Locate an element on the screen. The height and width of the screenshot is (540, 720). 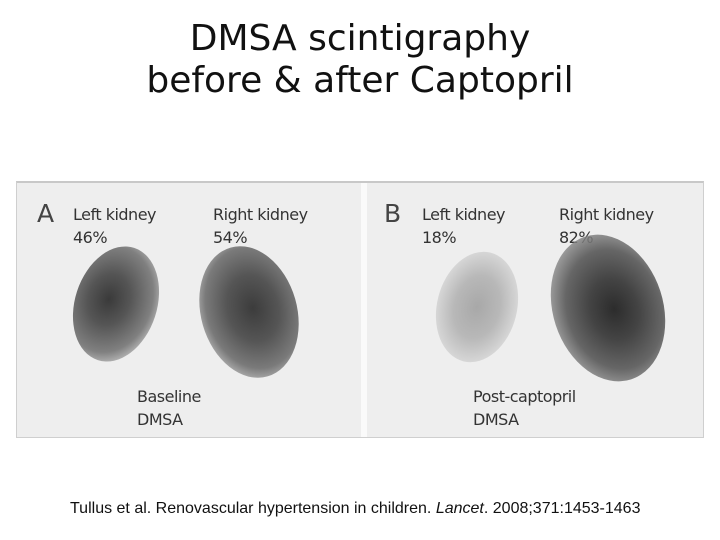
panel-b-left-kidney-label: Left kidney 18% is located at coordinates (464, 226).